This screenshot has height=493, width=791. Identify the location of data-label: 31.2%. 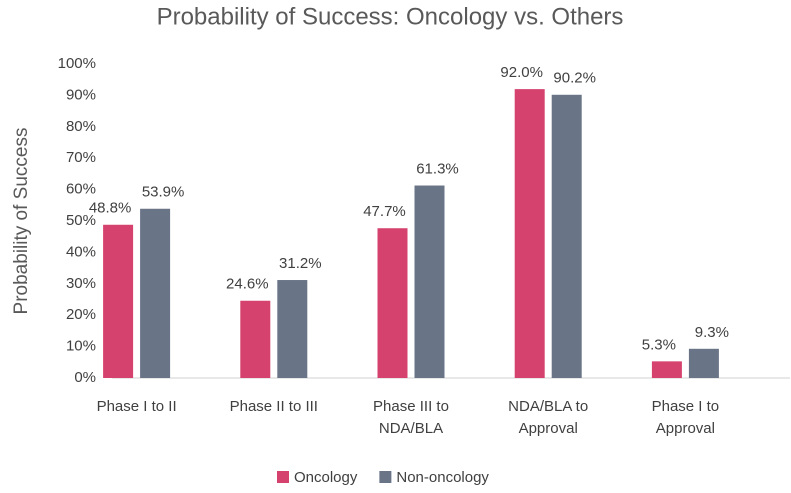
(300, 263).